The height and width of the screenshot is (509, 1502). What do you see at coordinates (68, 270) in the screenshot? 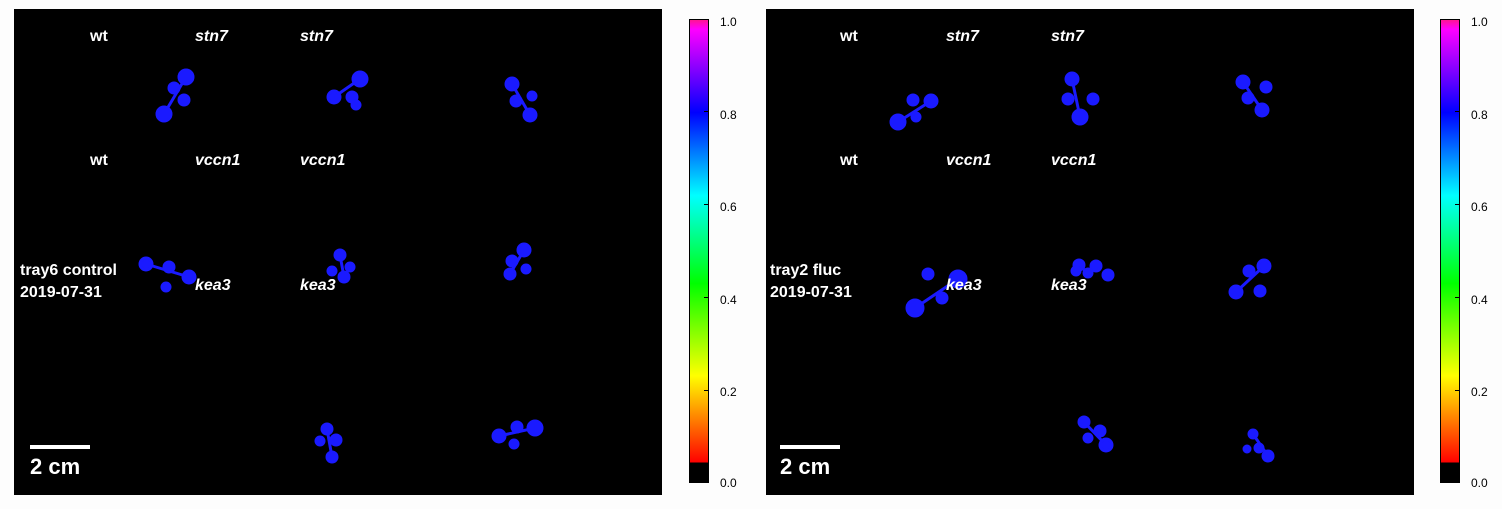
I see `tray-name: tray6 control` at bounding box center [68, 270].